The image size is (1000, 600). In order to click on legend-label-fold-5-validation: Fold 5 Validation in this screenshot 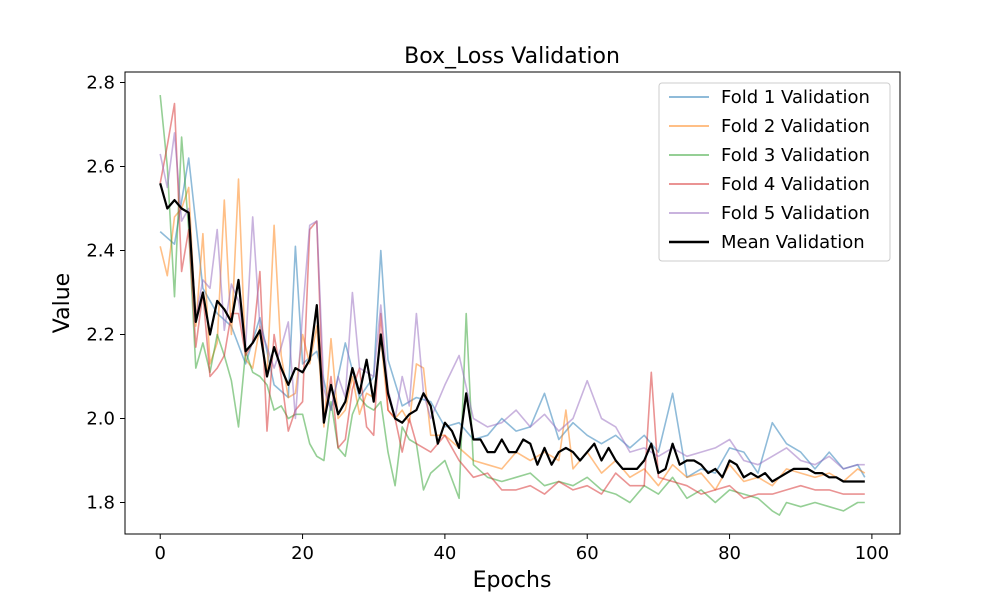, I will do `click(795, 213)`.